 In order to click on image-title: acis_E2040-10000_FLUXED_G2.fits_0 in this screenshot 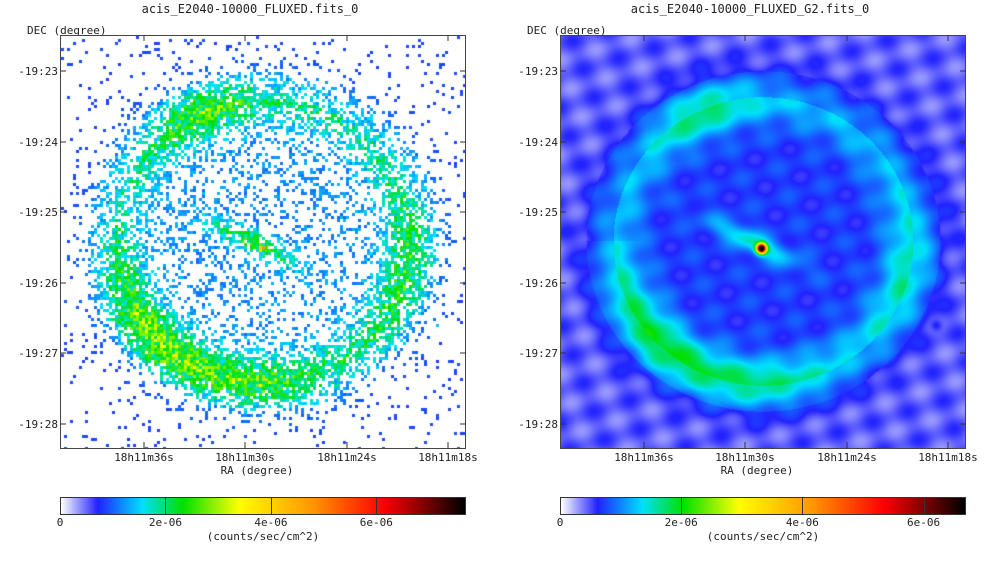, I will do `click(750, 9)`.